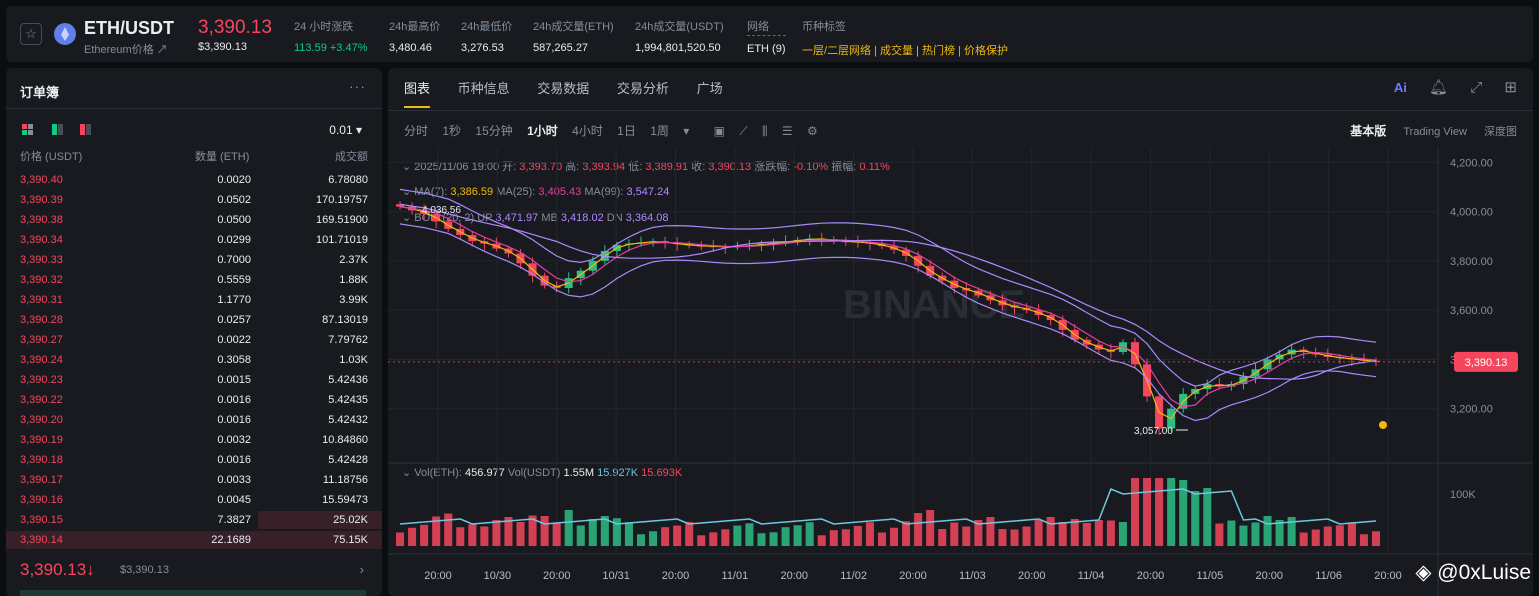 The image size is (1539, 596). What do you see at coordinates (194, 420) in the screenshot?
I see `orderbook-row: 3,390.20 0.0016 5.42432` at bounding box center [194, 420].